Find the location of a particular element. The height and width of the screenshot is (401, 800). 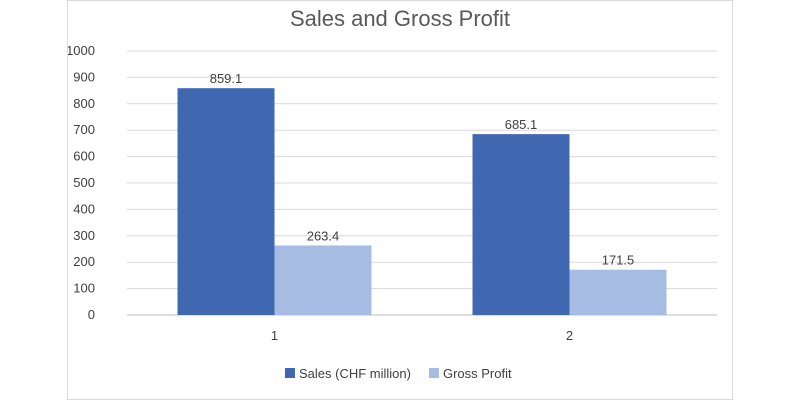

data-label: 171.5 is located at coordinates (618, 260).